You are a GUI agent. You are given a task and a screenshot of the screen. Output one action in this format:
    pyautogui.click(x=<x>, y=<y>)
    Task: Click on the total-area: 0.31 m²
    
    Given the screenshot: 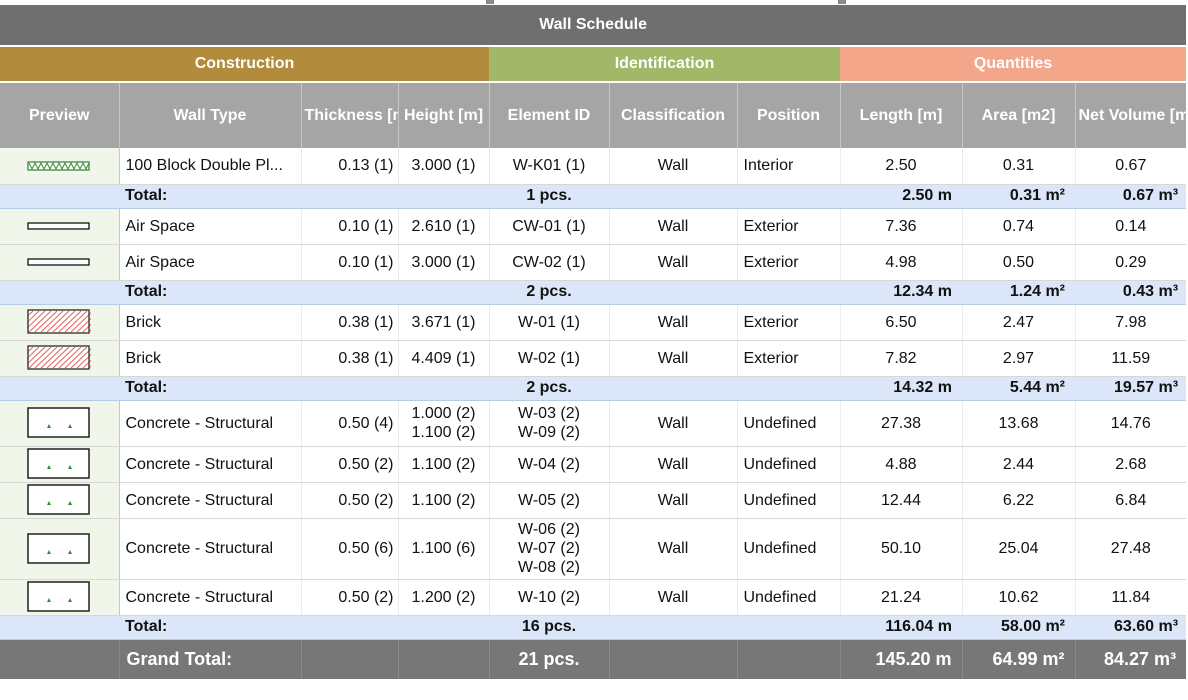 What is the action you would take?
    pyautogui.click(x=1018, y=196)
    